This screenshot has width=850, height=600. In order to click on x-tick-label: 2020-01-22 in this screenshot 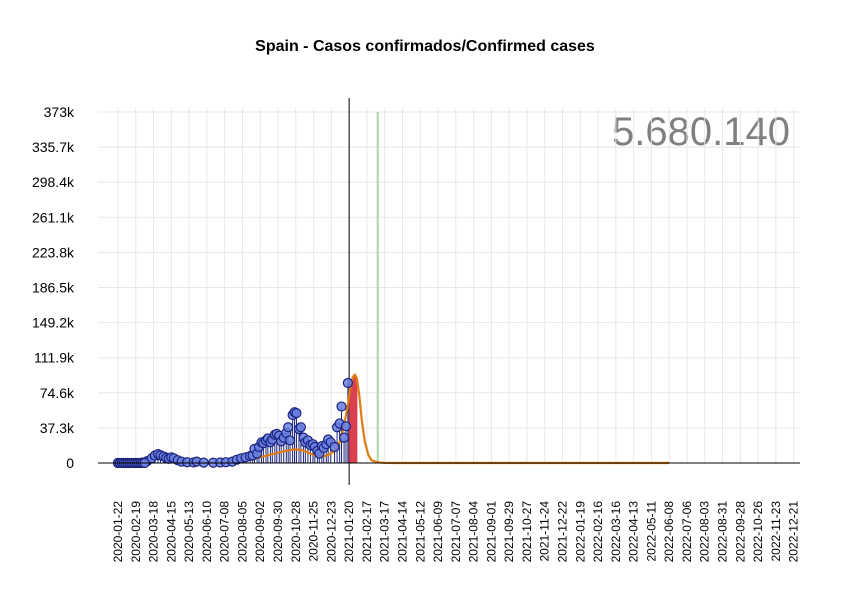, I will do `click(118, 532)`.